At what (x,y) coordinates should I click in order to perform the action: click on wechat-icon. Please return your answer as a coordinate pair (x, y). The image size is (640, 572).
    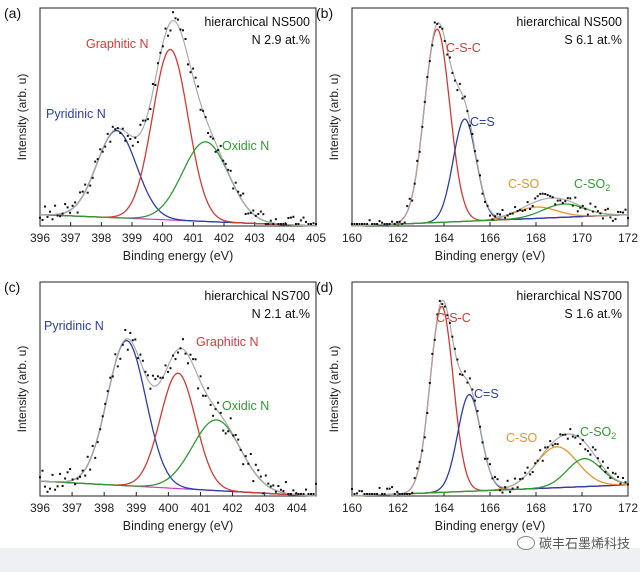
    Looking at the image, I should click on (525, 542).